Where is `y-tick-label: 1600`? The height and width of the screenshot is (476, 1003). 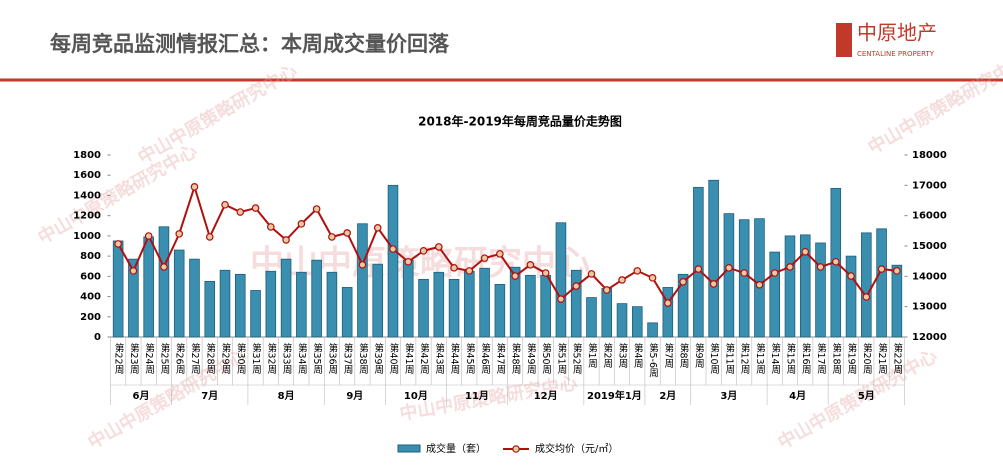 y-tick-label: 1600 is located at coordinates (87, 175).